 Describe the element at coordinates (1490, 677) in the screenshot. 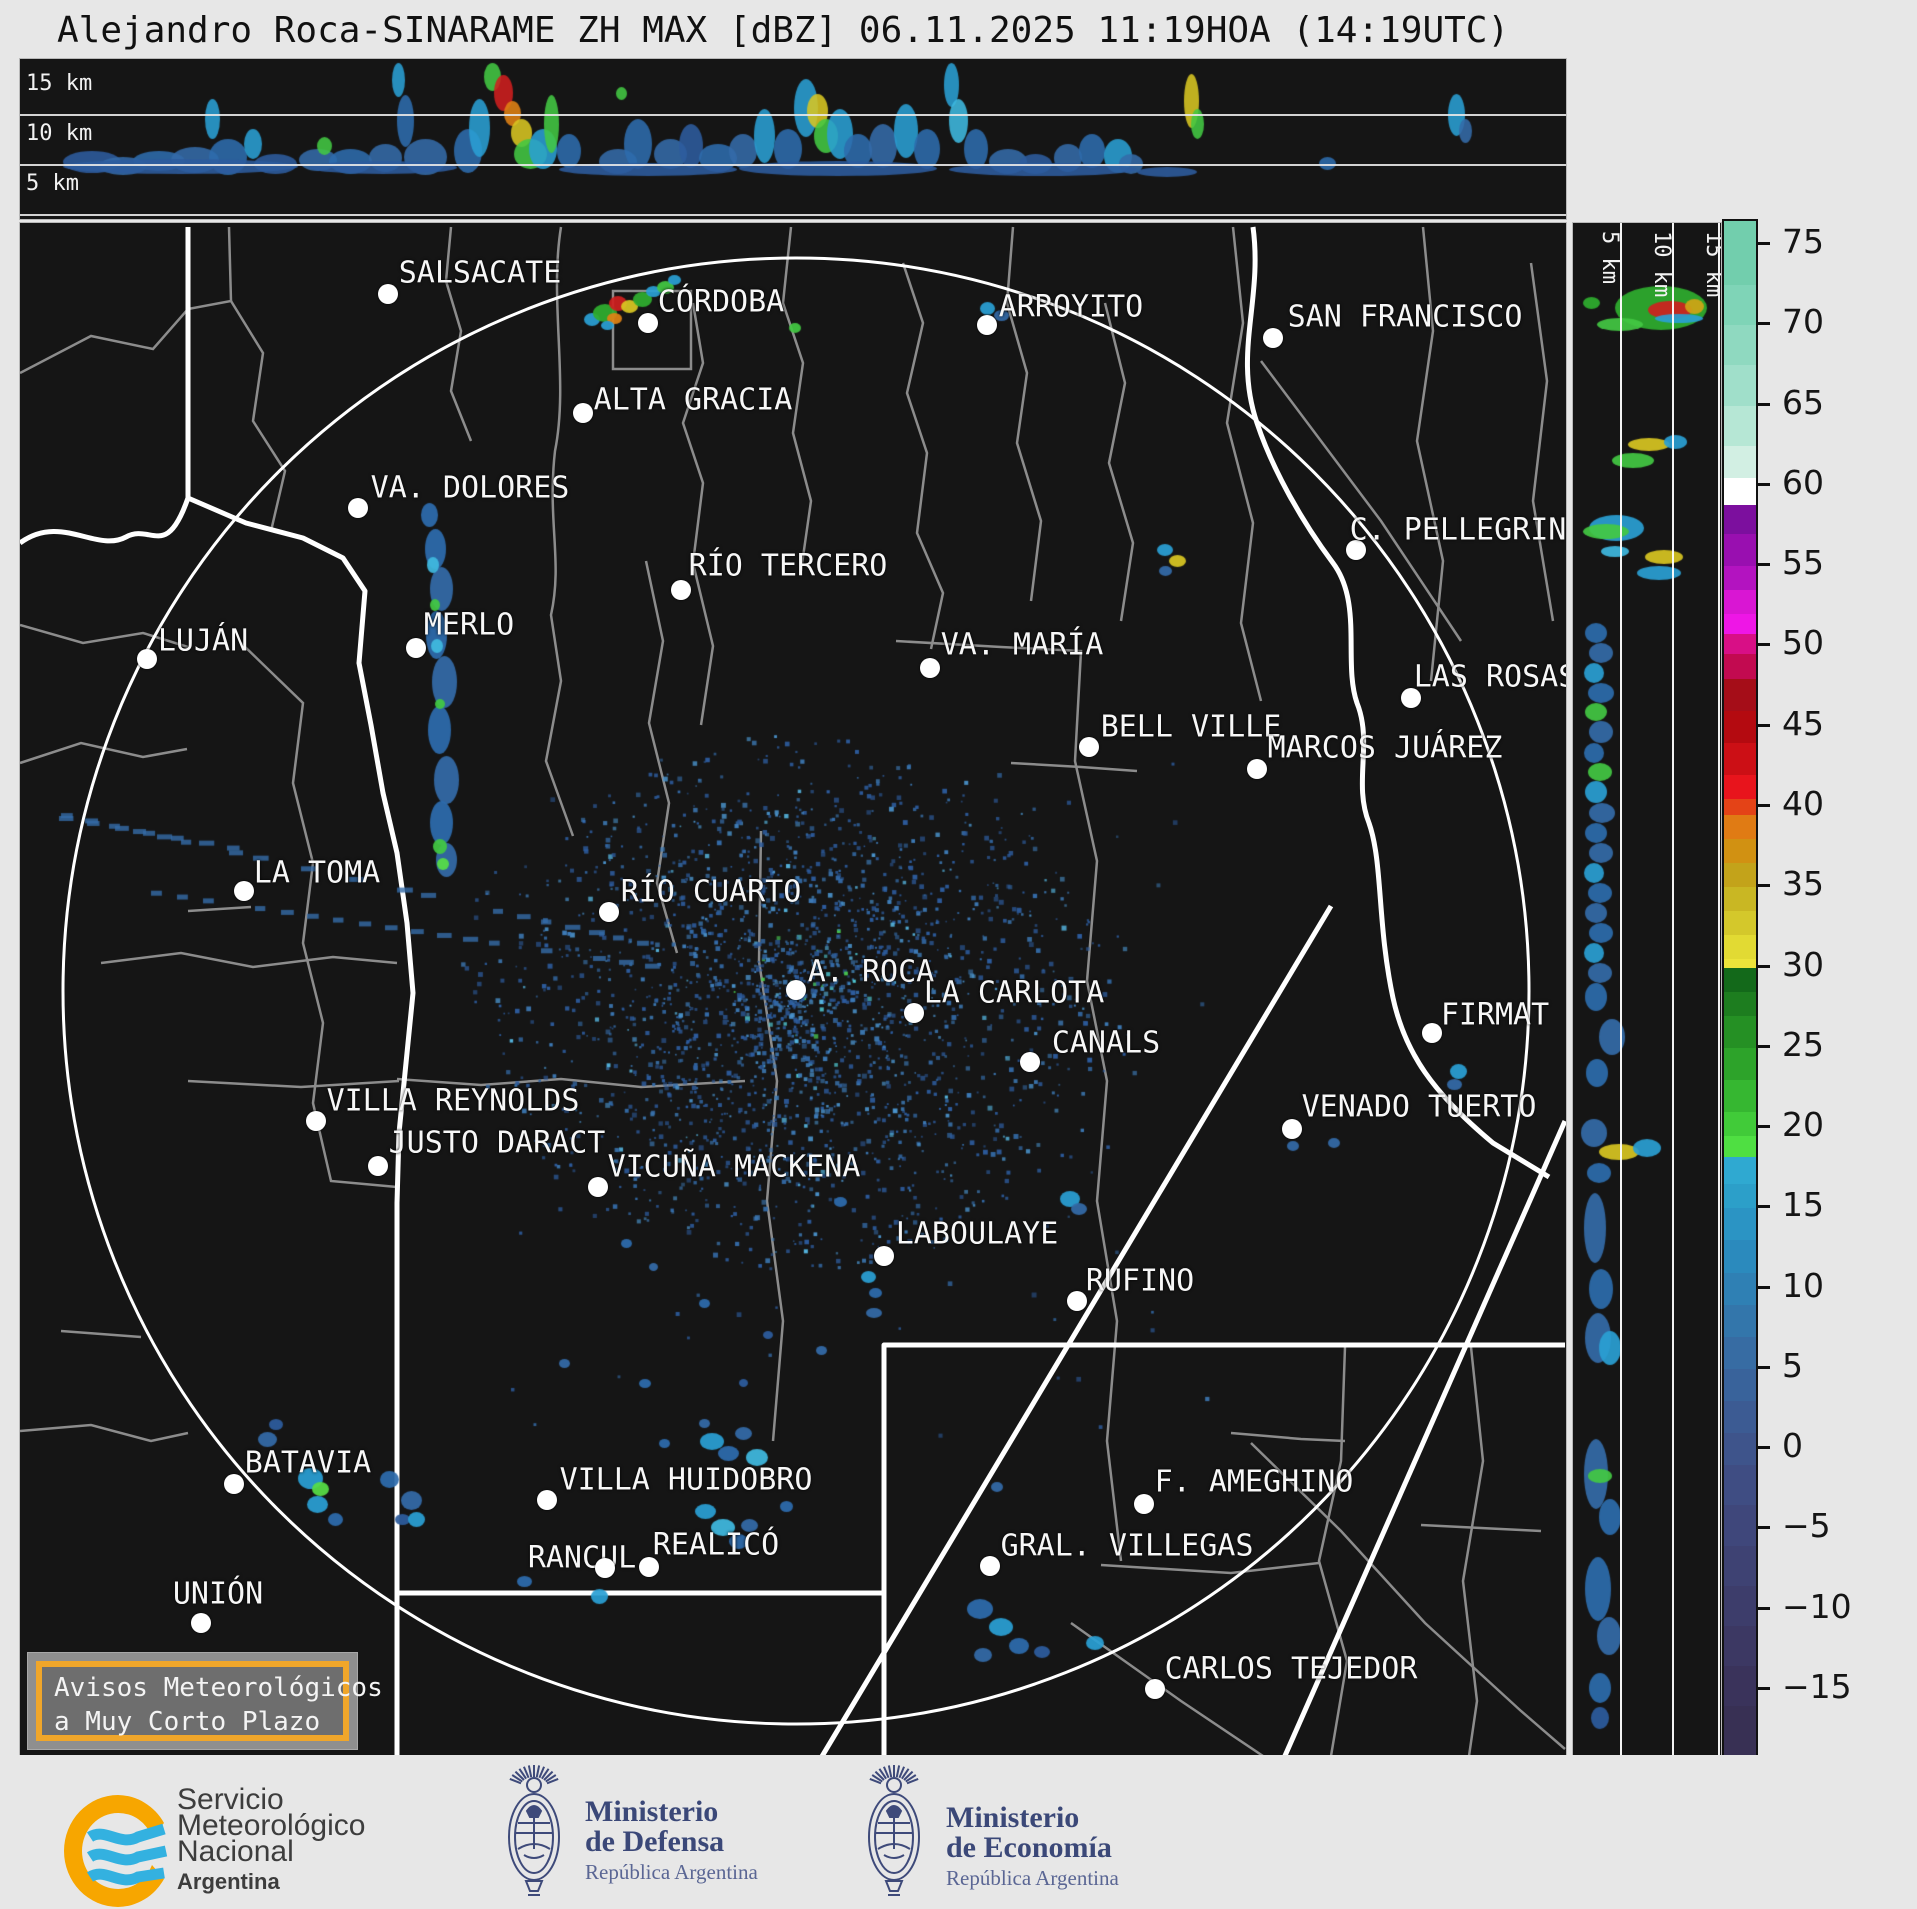

I see `city-label: LAS ROSAS` at that location.